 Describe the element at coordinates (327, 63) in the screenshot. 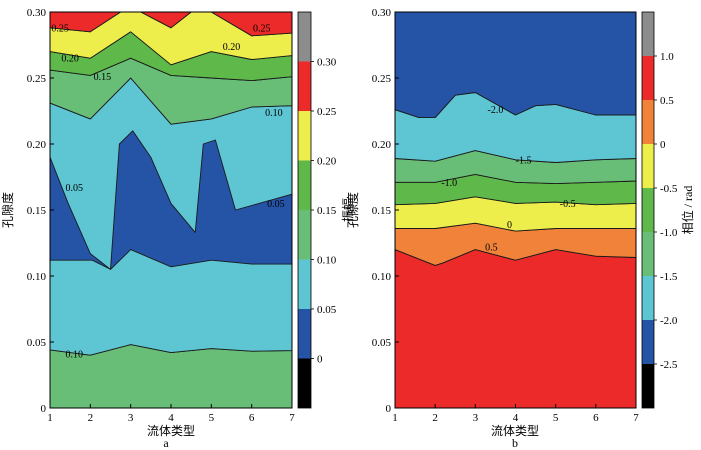

I see `colorbar-tick-label: 0.30` at that location.